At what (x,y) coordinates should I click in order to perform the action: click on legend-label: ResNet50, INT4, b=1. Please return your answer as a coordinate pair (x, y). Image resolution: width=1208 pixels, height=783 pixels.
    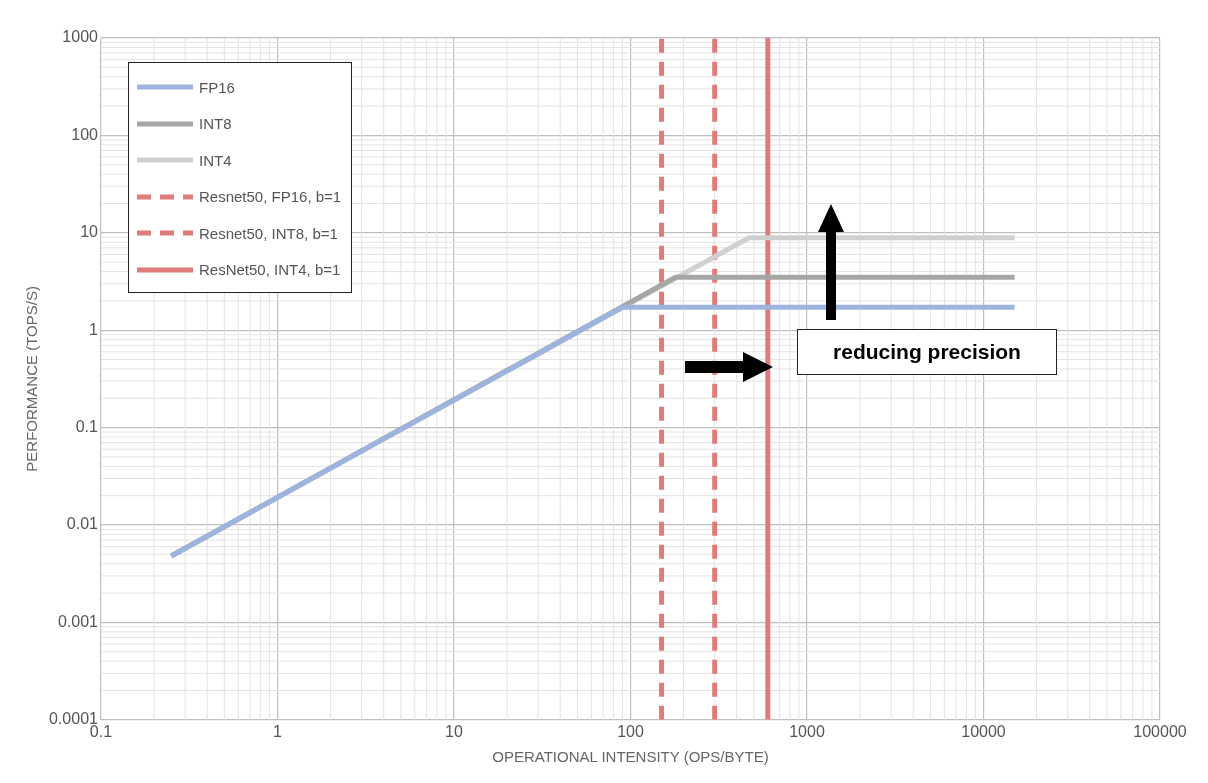
    Looking at the image, I should click on (270, 270).